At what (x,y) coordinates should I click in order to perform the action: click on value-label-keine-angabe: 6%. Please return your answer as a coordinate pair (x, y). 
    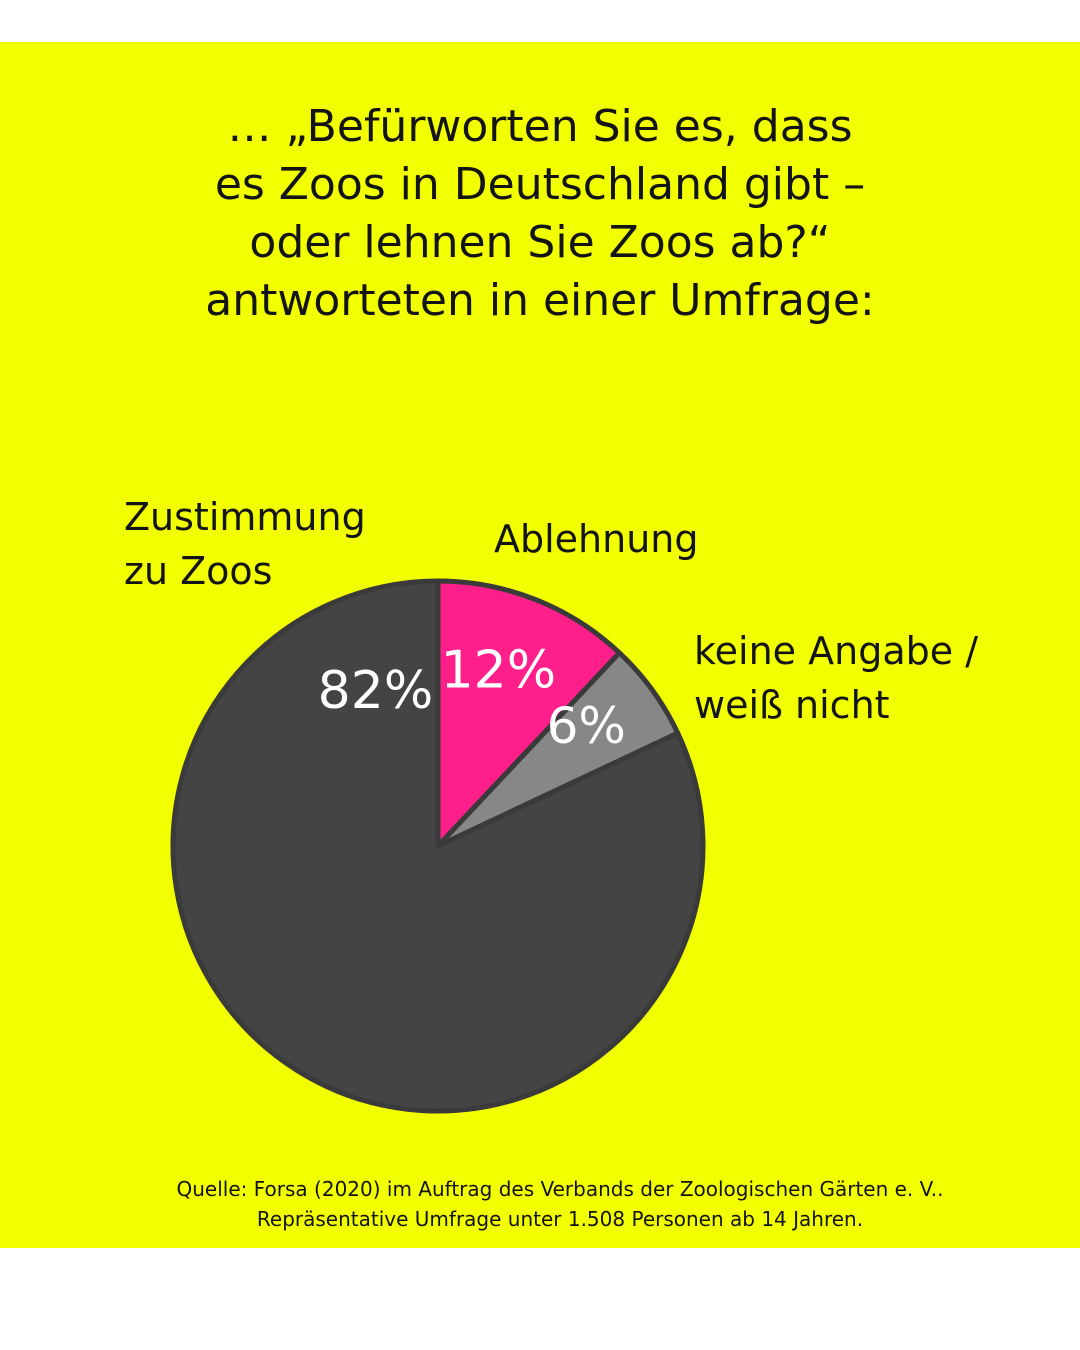
    Looking at the image, I should click on (586, 726).